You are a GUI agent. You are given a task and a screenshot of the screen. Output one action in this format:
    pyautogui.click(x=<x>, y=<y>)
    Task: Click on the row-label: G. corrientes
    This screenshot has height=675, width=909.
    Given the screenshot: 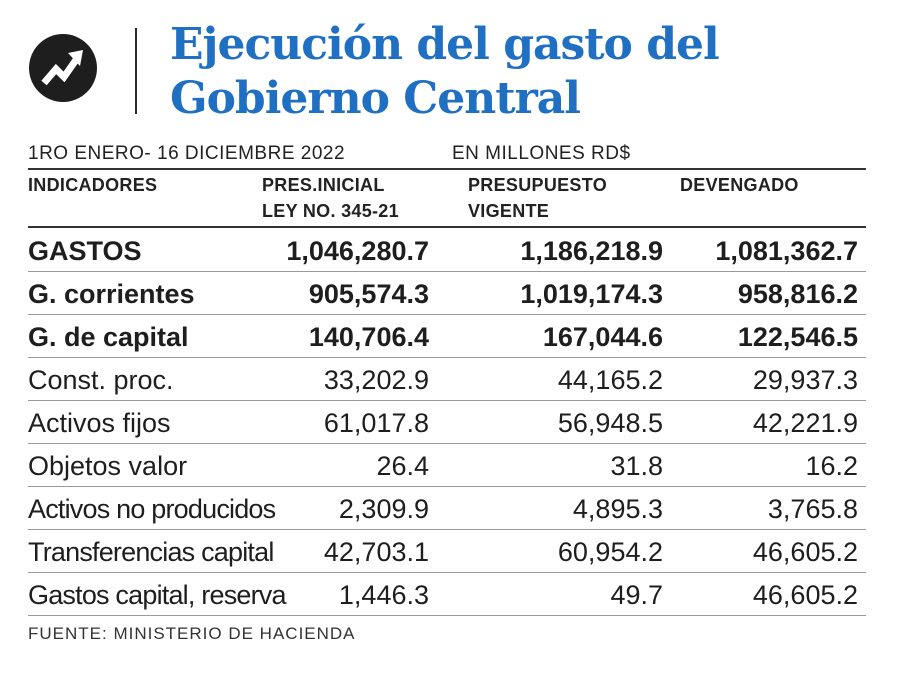 What is the action you would take?
    pyautogui.click(x=111, y=294)
    